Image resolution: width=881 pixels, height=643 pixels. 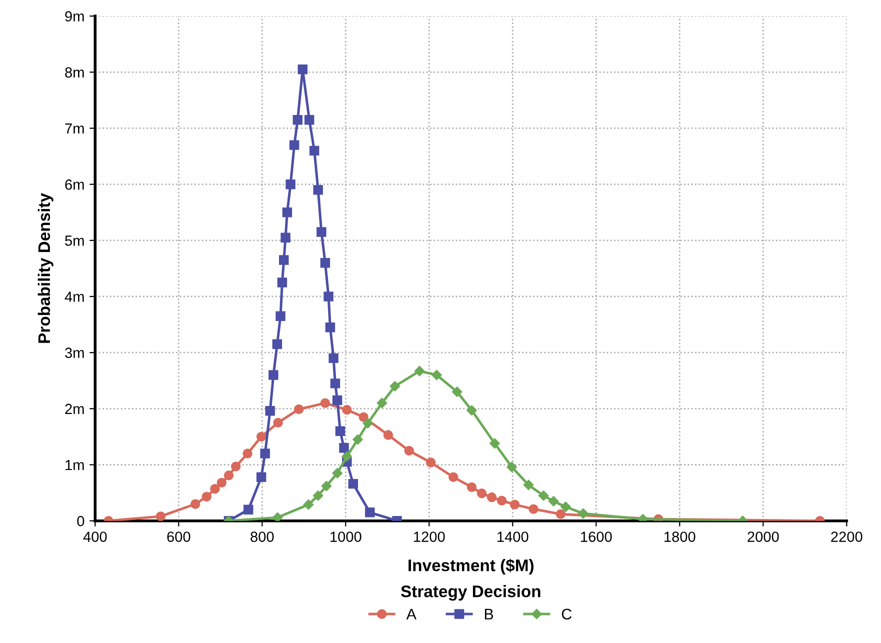 What do you see at coordinates (596, 537) in the screenshot?
I see `x-tick-label: 1600` at bounding box center [596, 537].